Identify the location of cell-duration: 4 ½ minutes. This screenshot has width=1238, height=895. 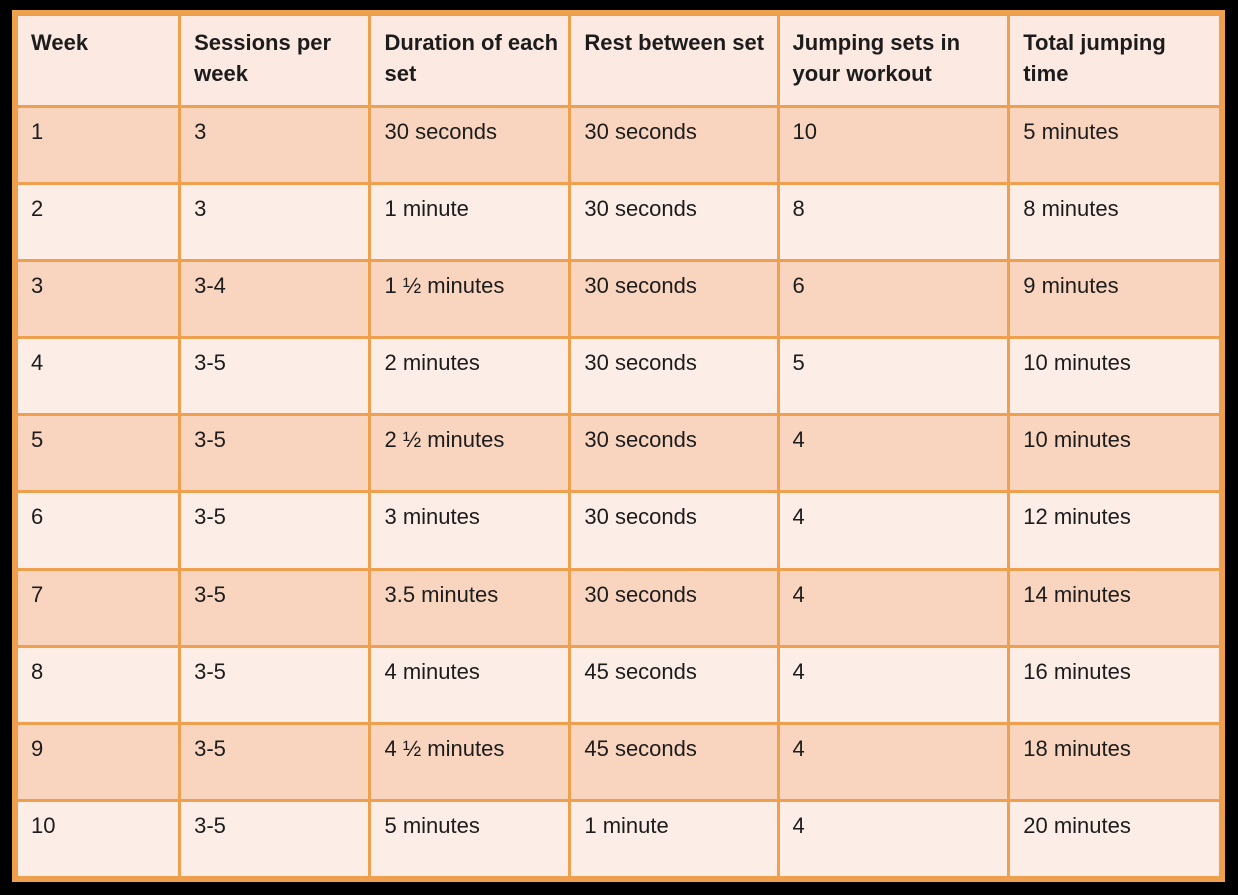
(470, 761).